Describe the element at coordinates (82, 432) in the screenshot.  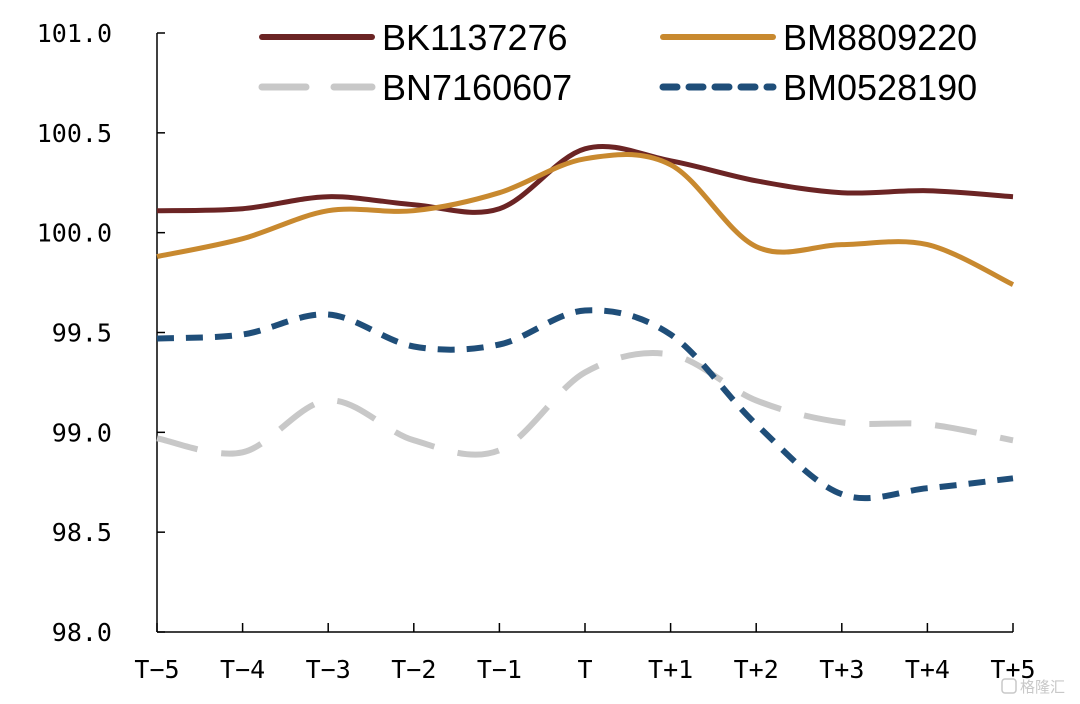
I see `y-tick-label: 99.0` at that location.